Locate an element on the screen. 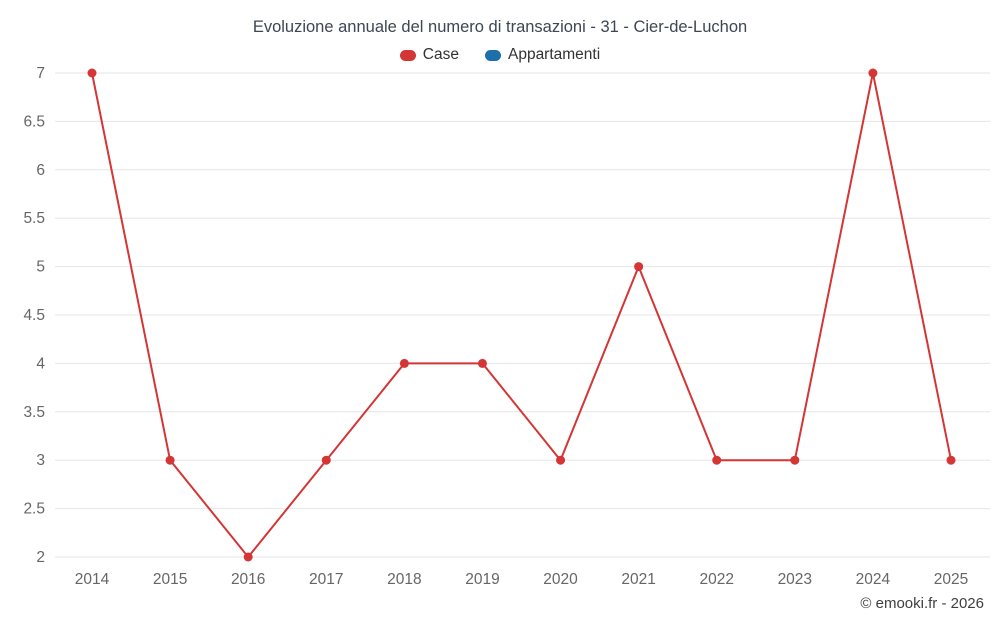 The image size is (1000, 625). x-tick-label: 2014 is located at coordinates (92, 579).